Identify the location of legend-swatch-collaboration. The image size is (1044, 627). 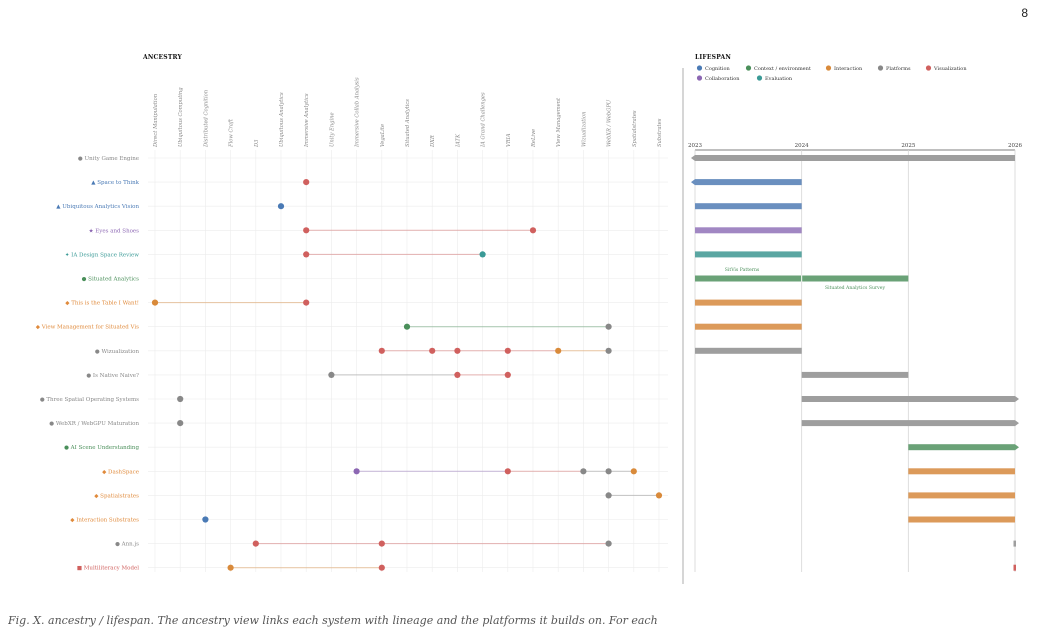
(699, 78).